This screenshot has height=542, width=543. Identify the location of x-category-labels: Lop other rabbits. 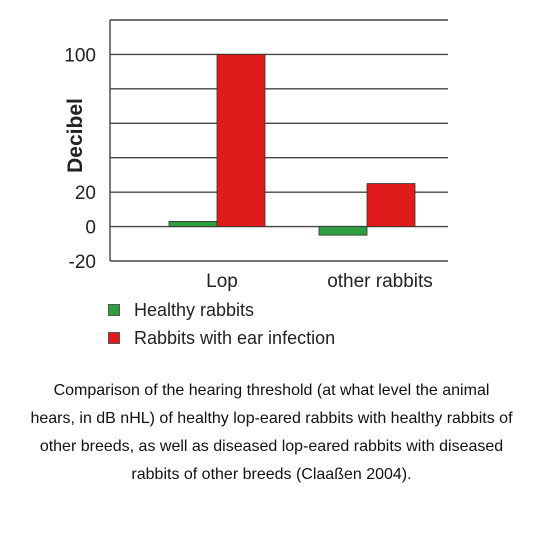
(319, 281).